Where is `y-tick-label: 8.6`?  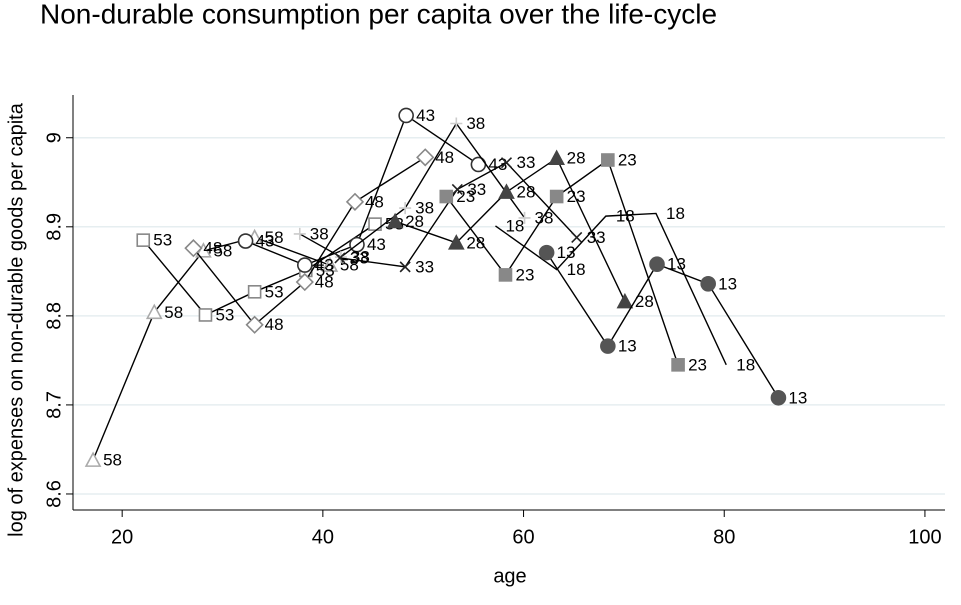
y-tick-label: 8.6 is located at coordinates (54, 494).